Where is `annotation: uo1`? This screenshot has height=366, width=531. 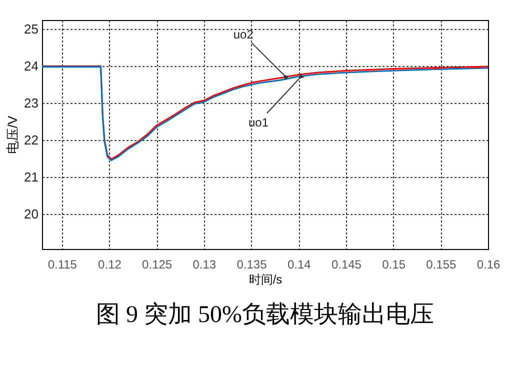
annotation: uo1 is located at coordinates (258, 122).